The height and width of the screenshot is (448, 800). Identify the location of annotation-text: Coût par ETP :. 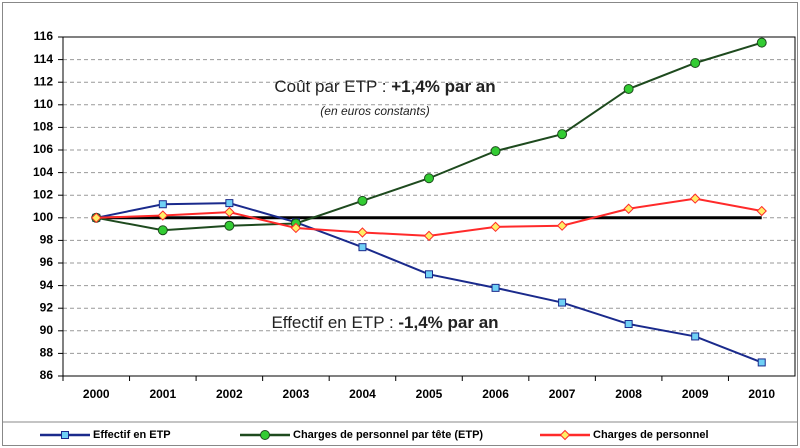
(332, 86).